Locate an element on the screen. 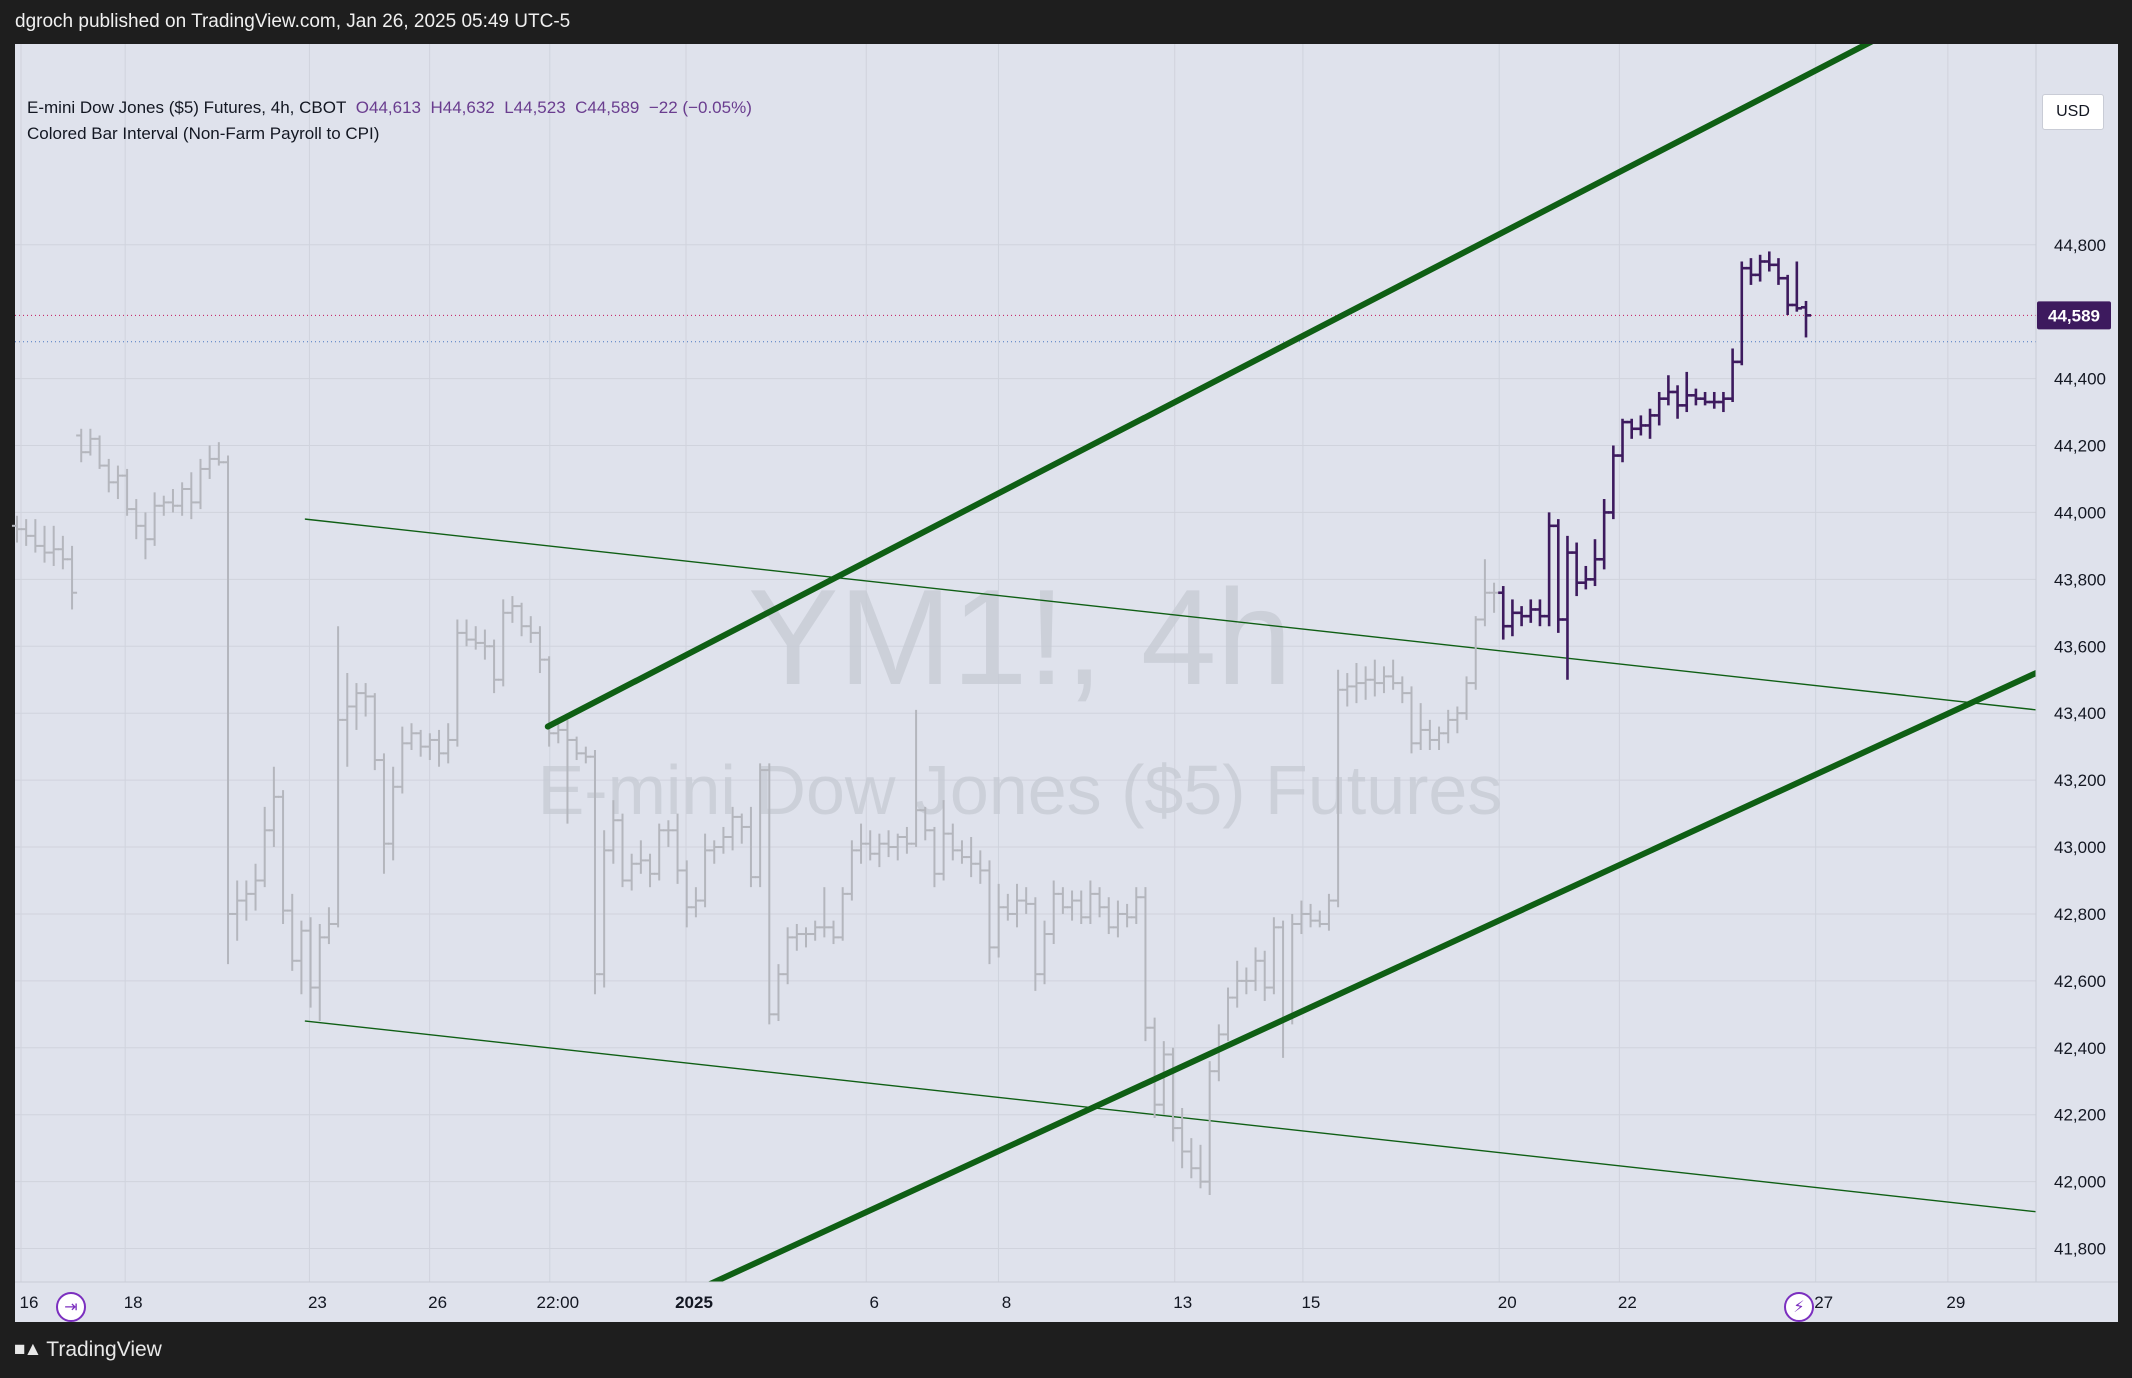  lightning-icon: ⚡ is located at coordinates (1799, 1307).